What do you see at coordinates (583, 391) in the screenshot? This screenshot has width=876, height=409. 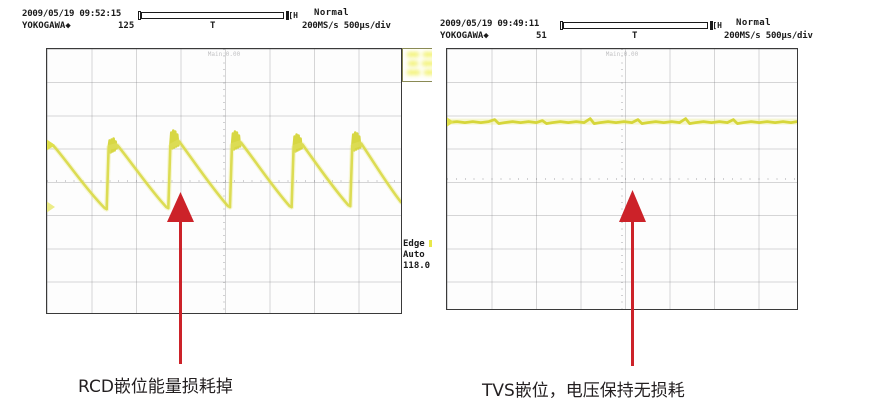 I see `caption-right: TVS嵌位，电压保持无损耗` at bounding box center [583, 391].